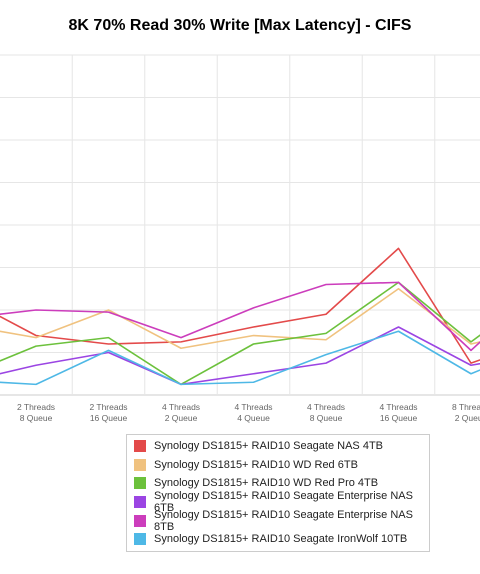 The height and width of the screenshot is (574, 480). Describe the element at coordinates (256, 464) in the screenshot. I see `legend-label: Synology DS1815+ RAID10 WD Red 6TB` at that location.